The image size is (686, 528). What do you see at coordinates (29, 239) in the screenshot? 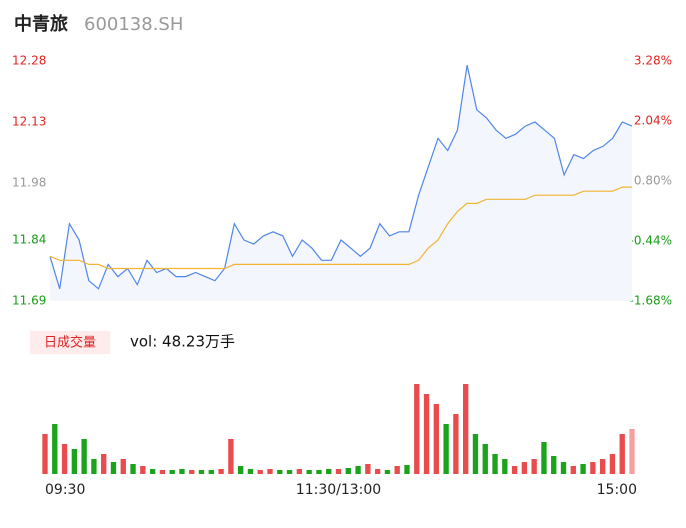
I see `y-tick-label: 11.84` at bounding box center [29, 239].